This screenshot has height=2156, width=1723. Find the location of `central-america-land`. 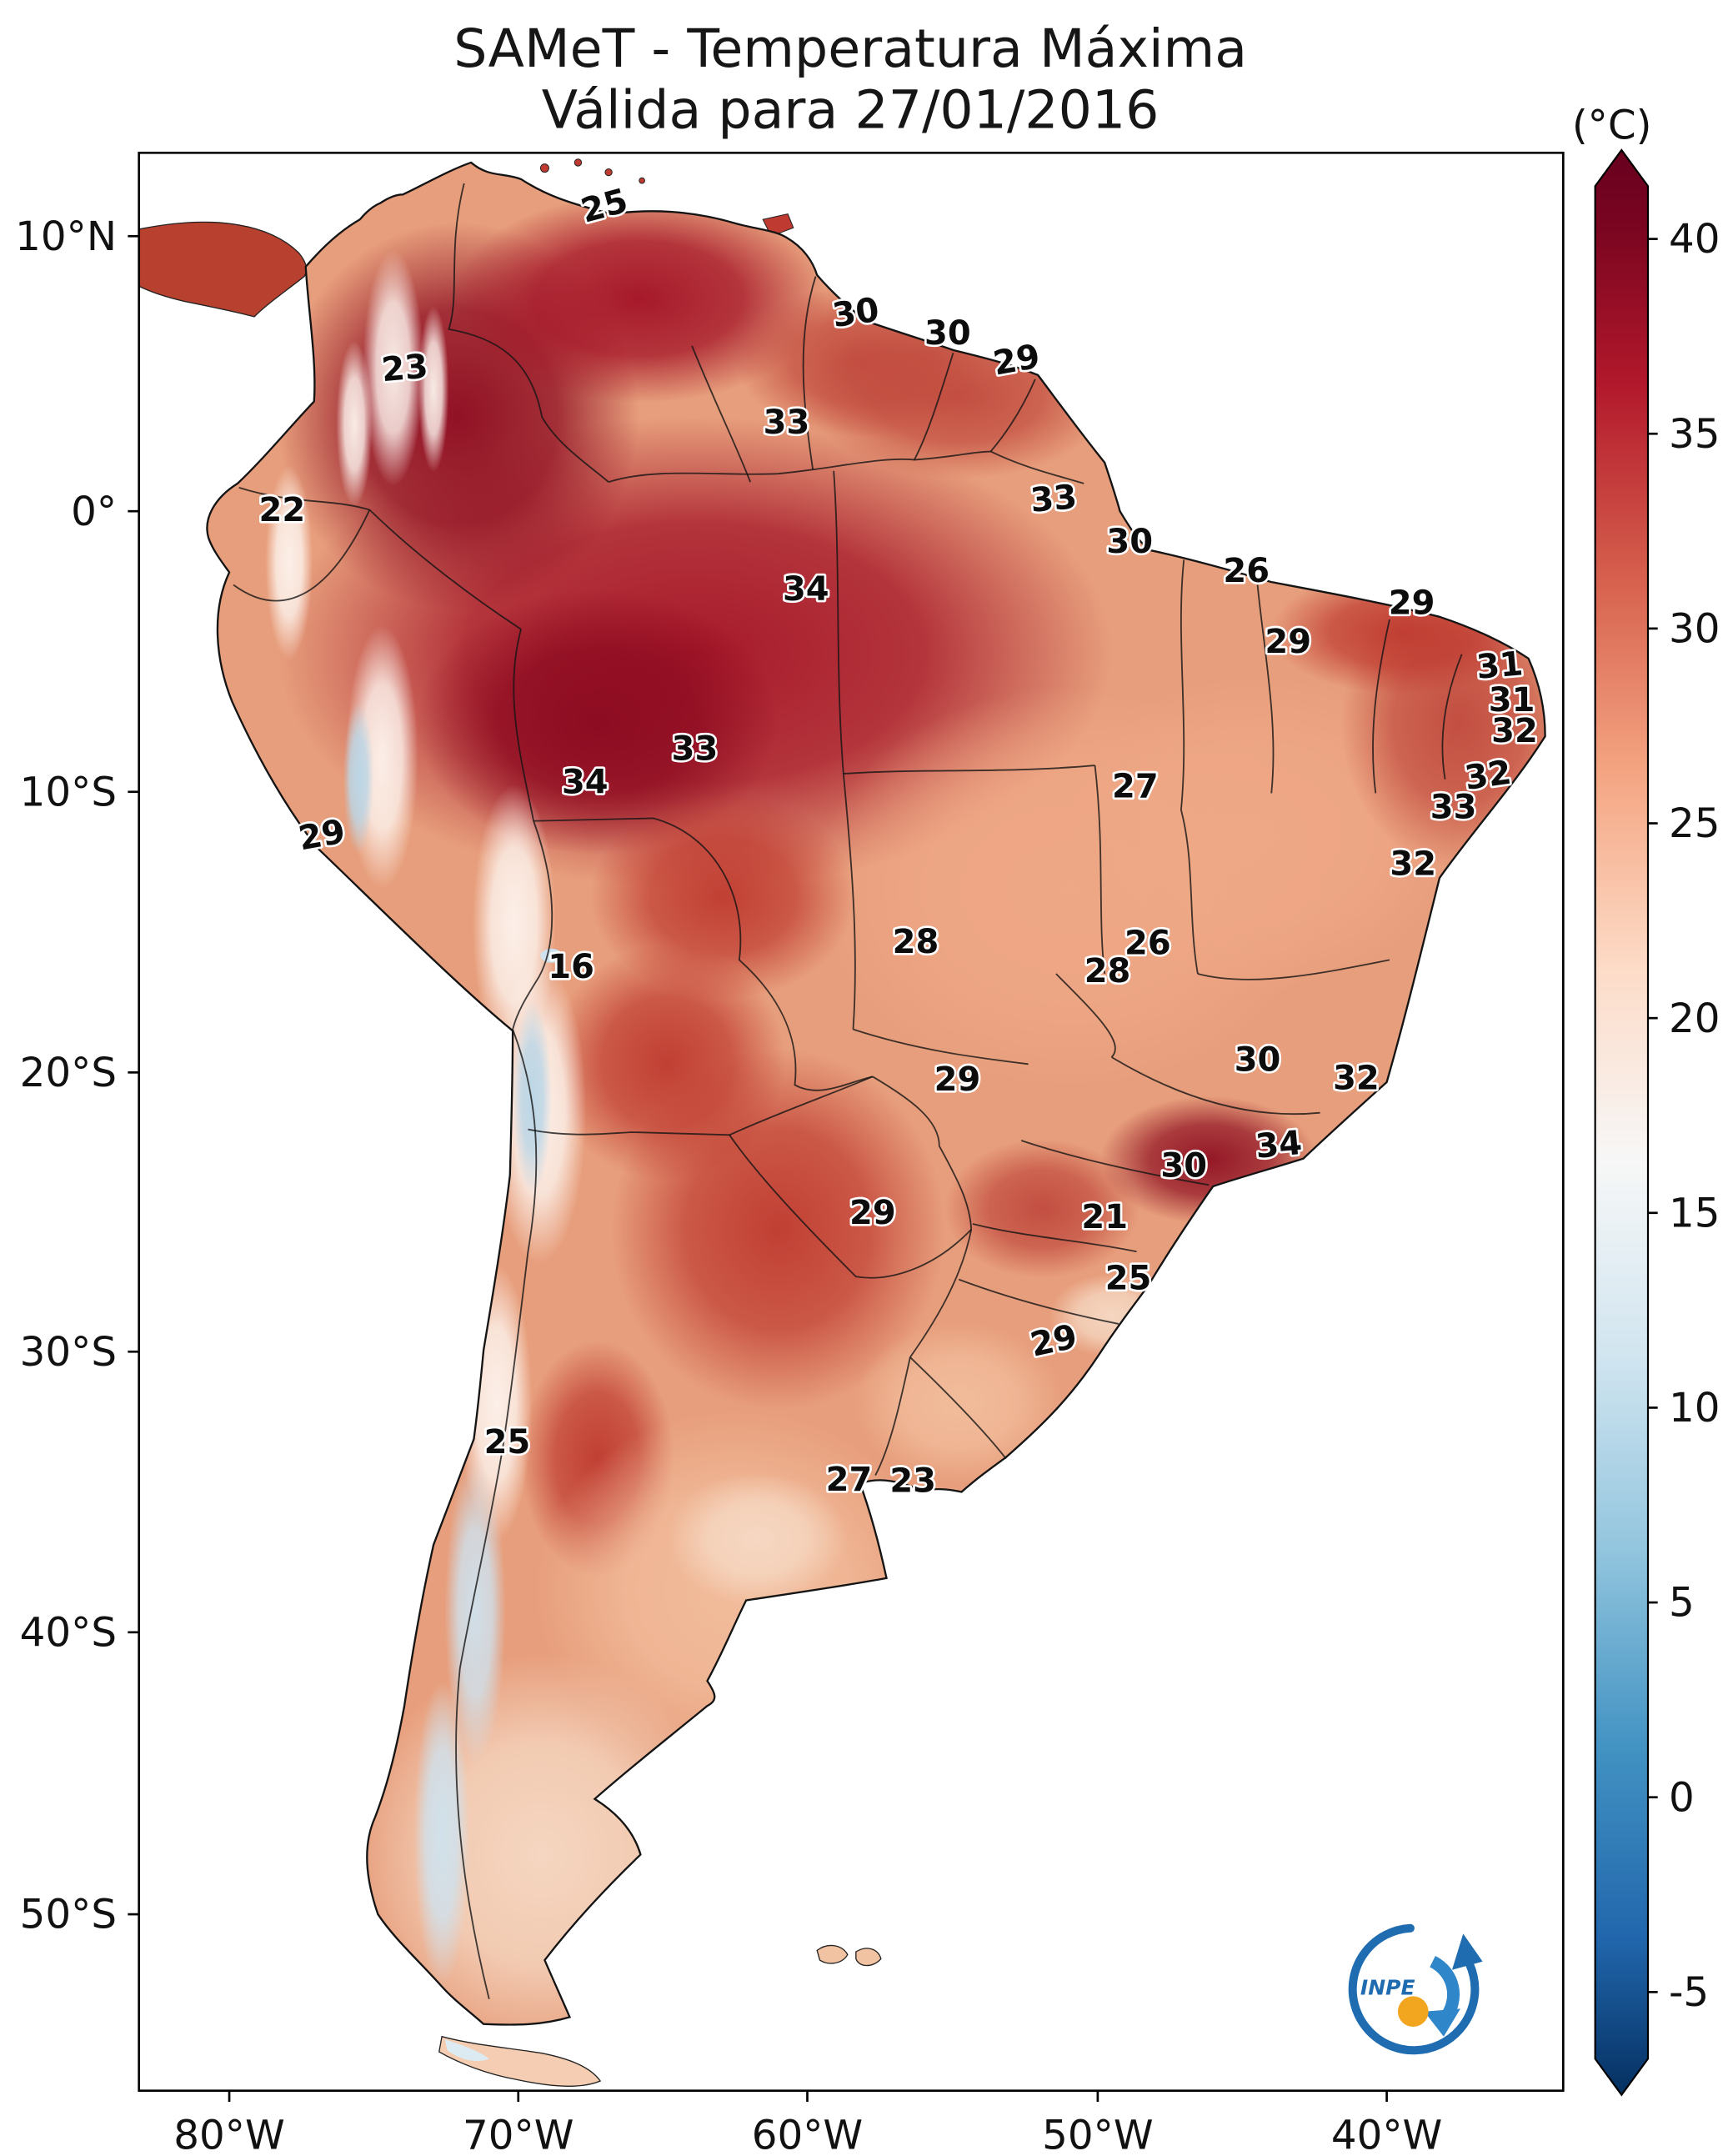

central-america-land is located at coordinates (223, 269).